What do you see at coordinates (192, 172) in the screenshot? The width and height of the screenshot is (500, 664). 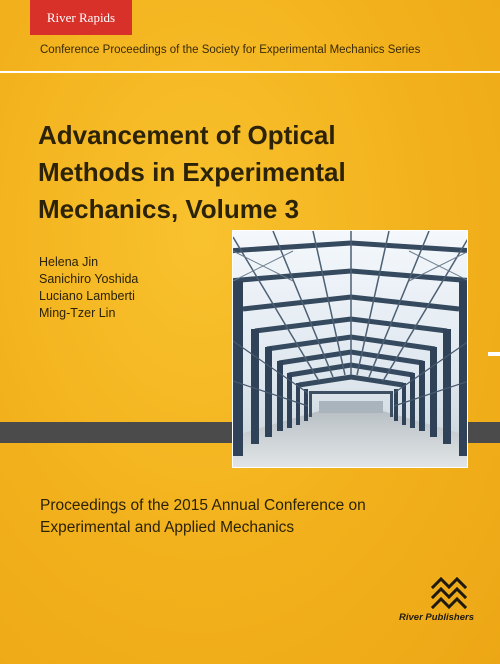 I see `title-line: Methods in Experimental` at bounding box center [192, 172].